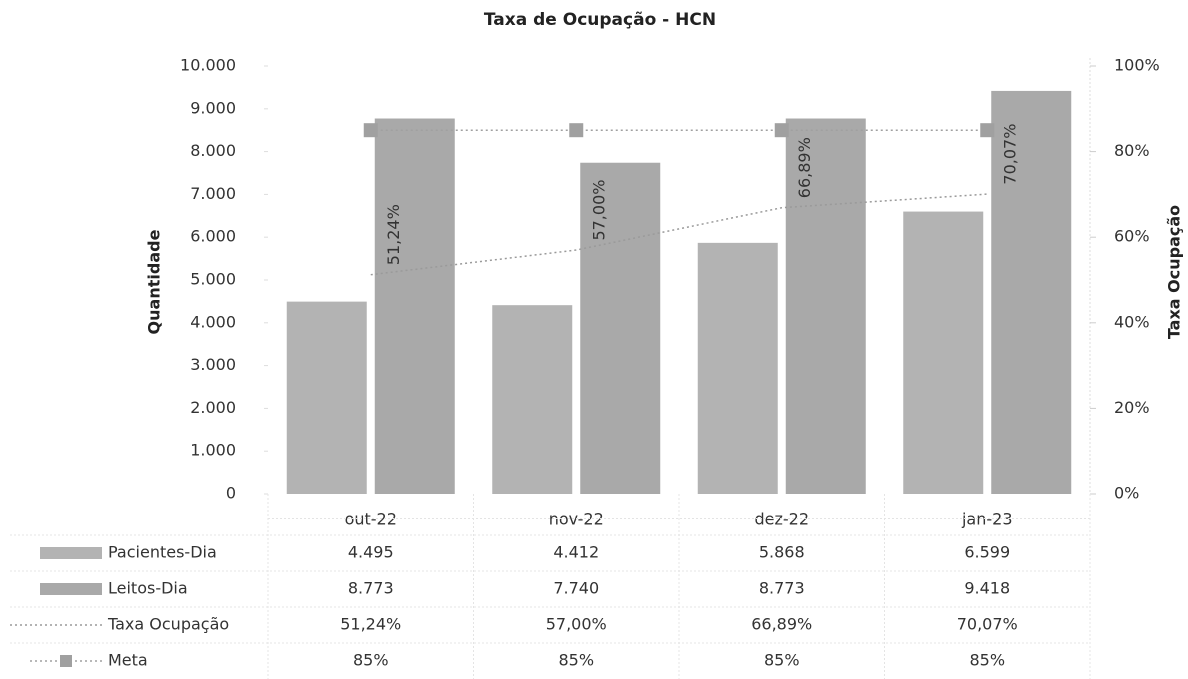 This screenshot has height=679, width=1188. I want to click on legend-label: Pacientes-Dia, so click(162, 552).